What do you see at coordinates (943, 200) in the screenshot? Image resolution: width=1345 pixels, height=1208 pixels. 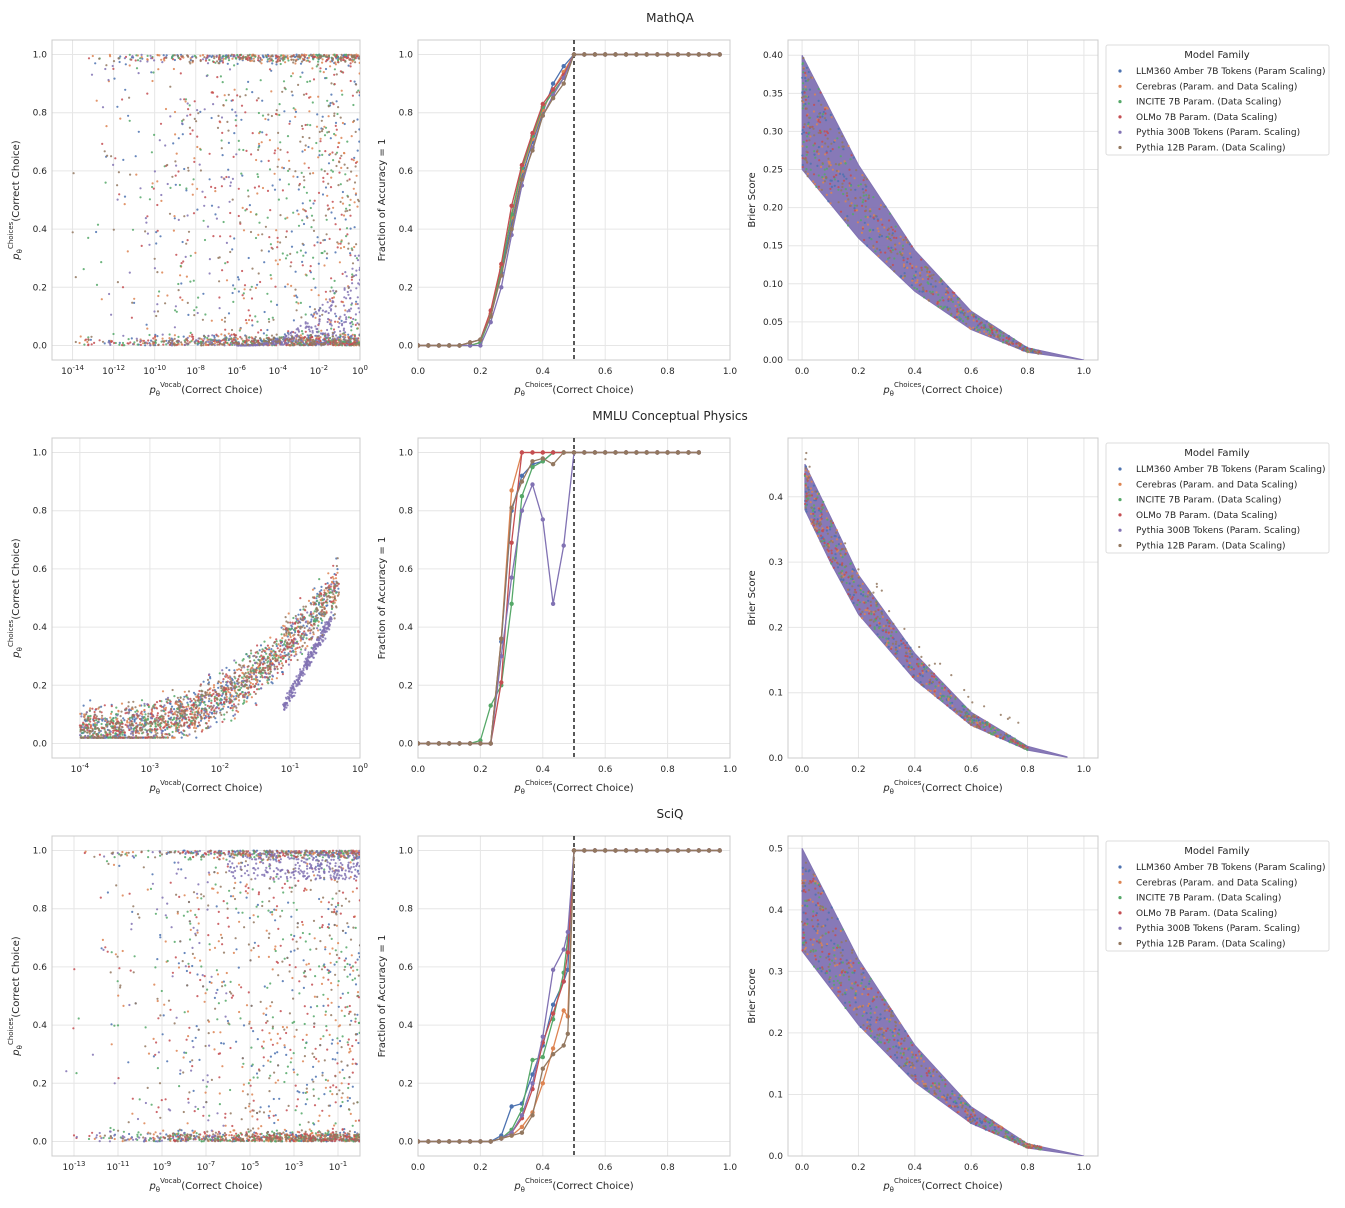 I see `plot-frame` at bounding box center [943, 200].